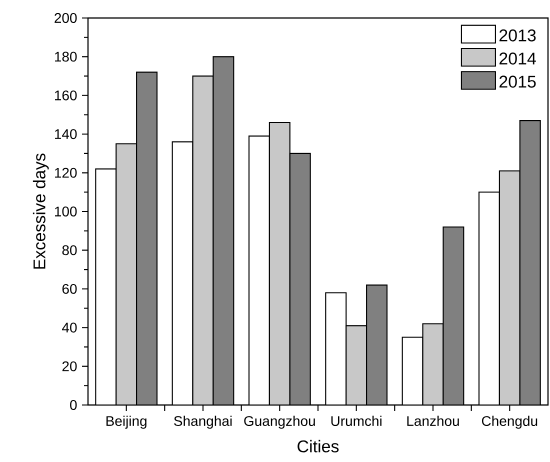 Image resolution: width=550 pixels, height=462 pixels. I want to click on y-tick-label: 160, so click(66, 95).